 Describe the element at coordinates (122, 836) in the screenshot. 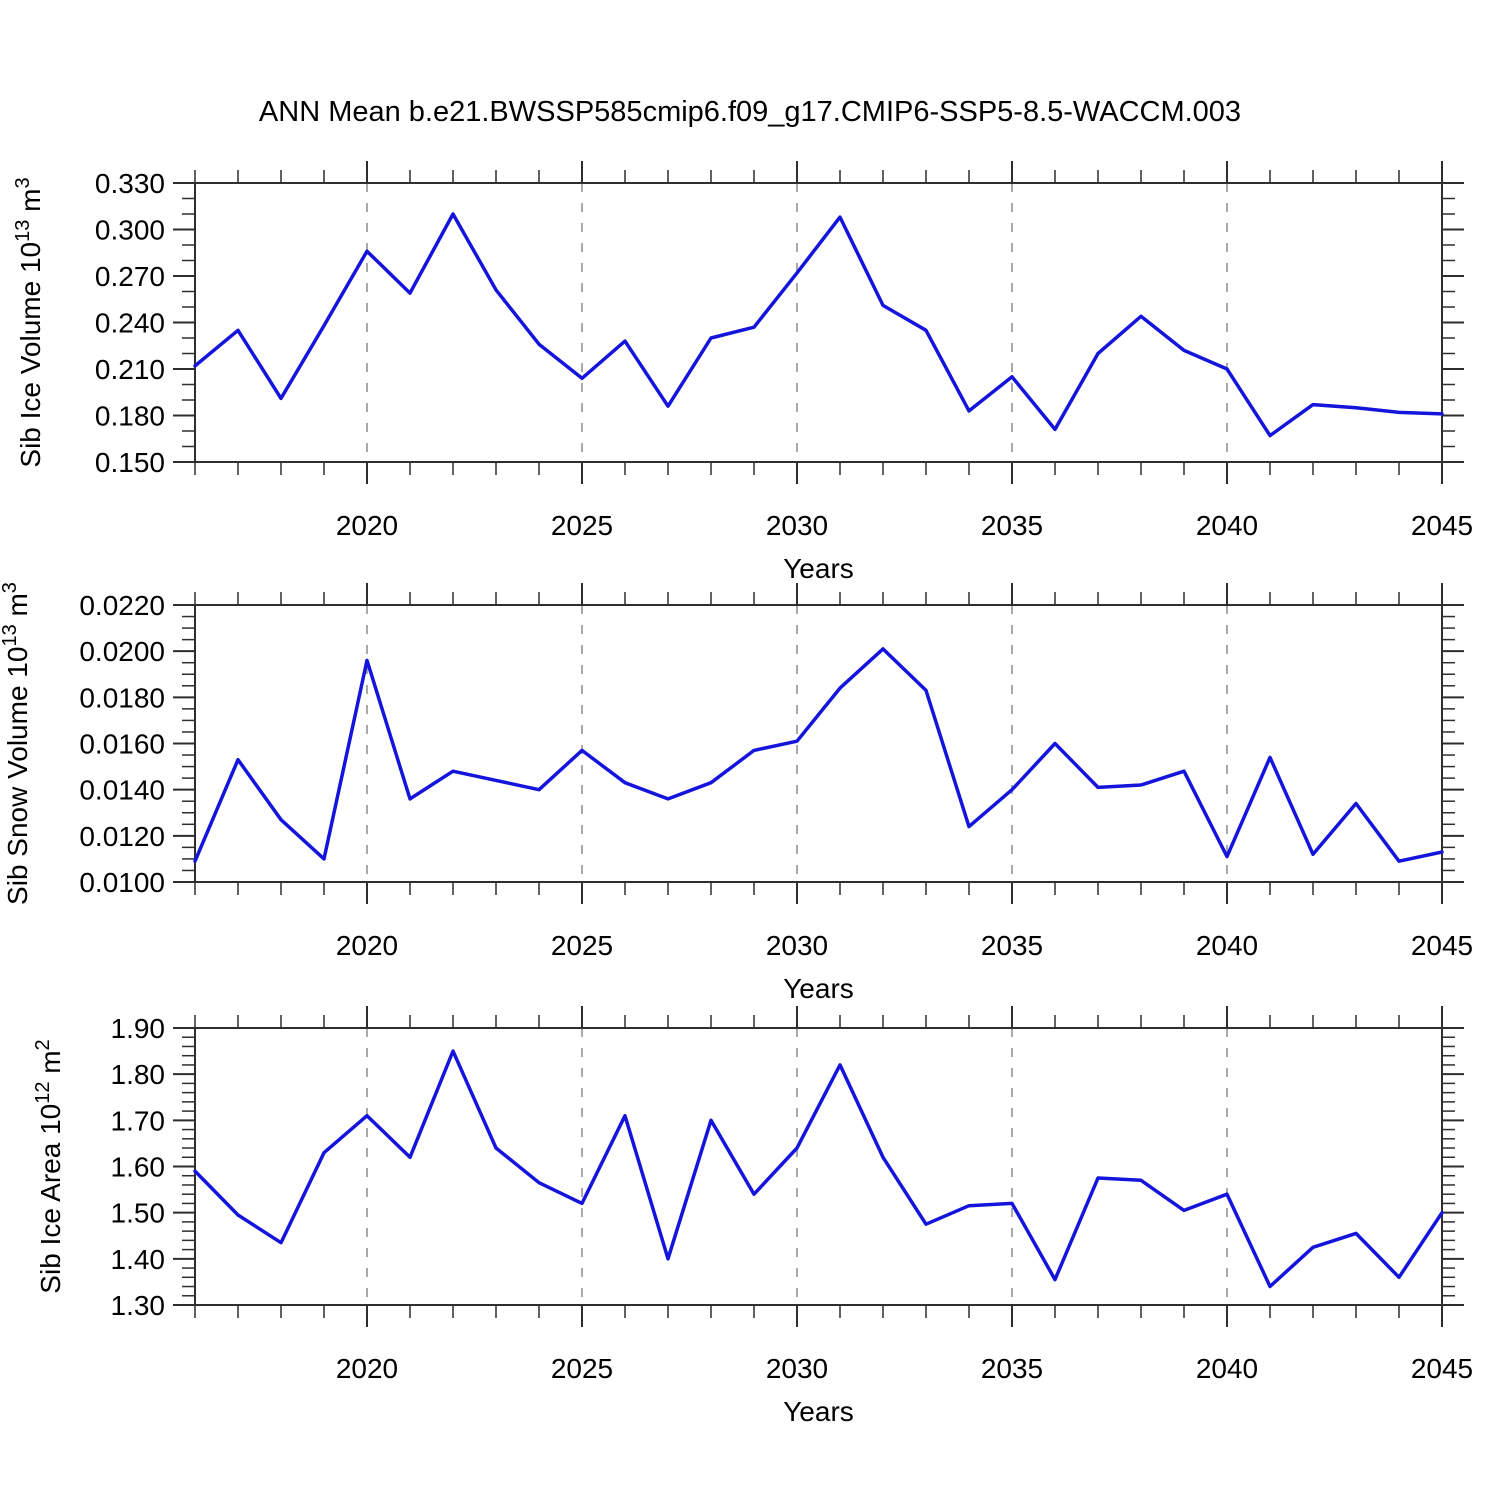

I see `y-tick-label: 0.0120` at that location.